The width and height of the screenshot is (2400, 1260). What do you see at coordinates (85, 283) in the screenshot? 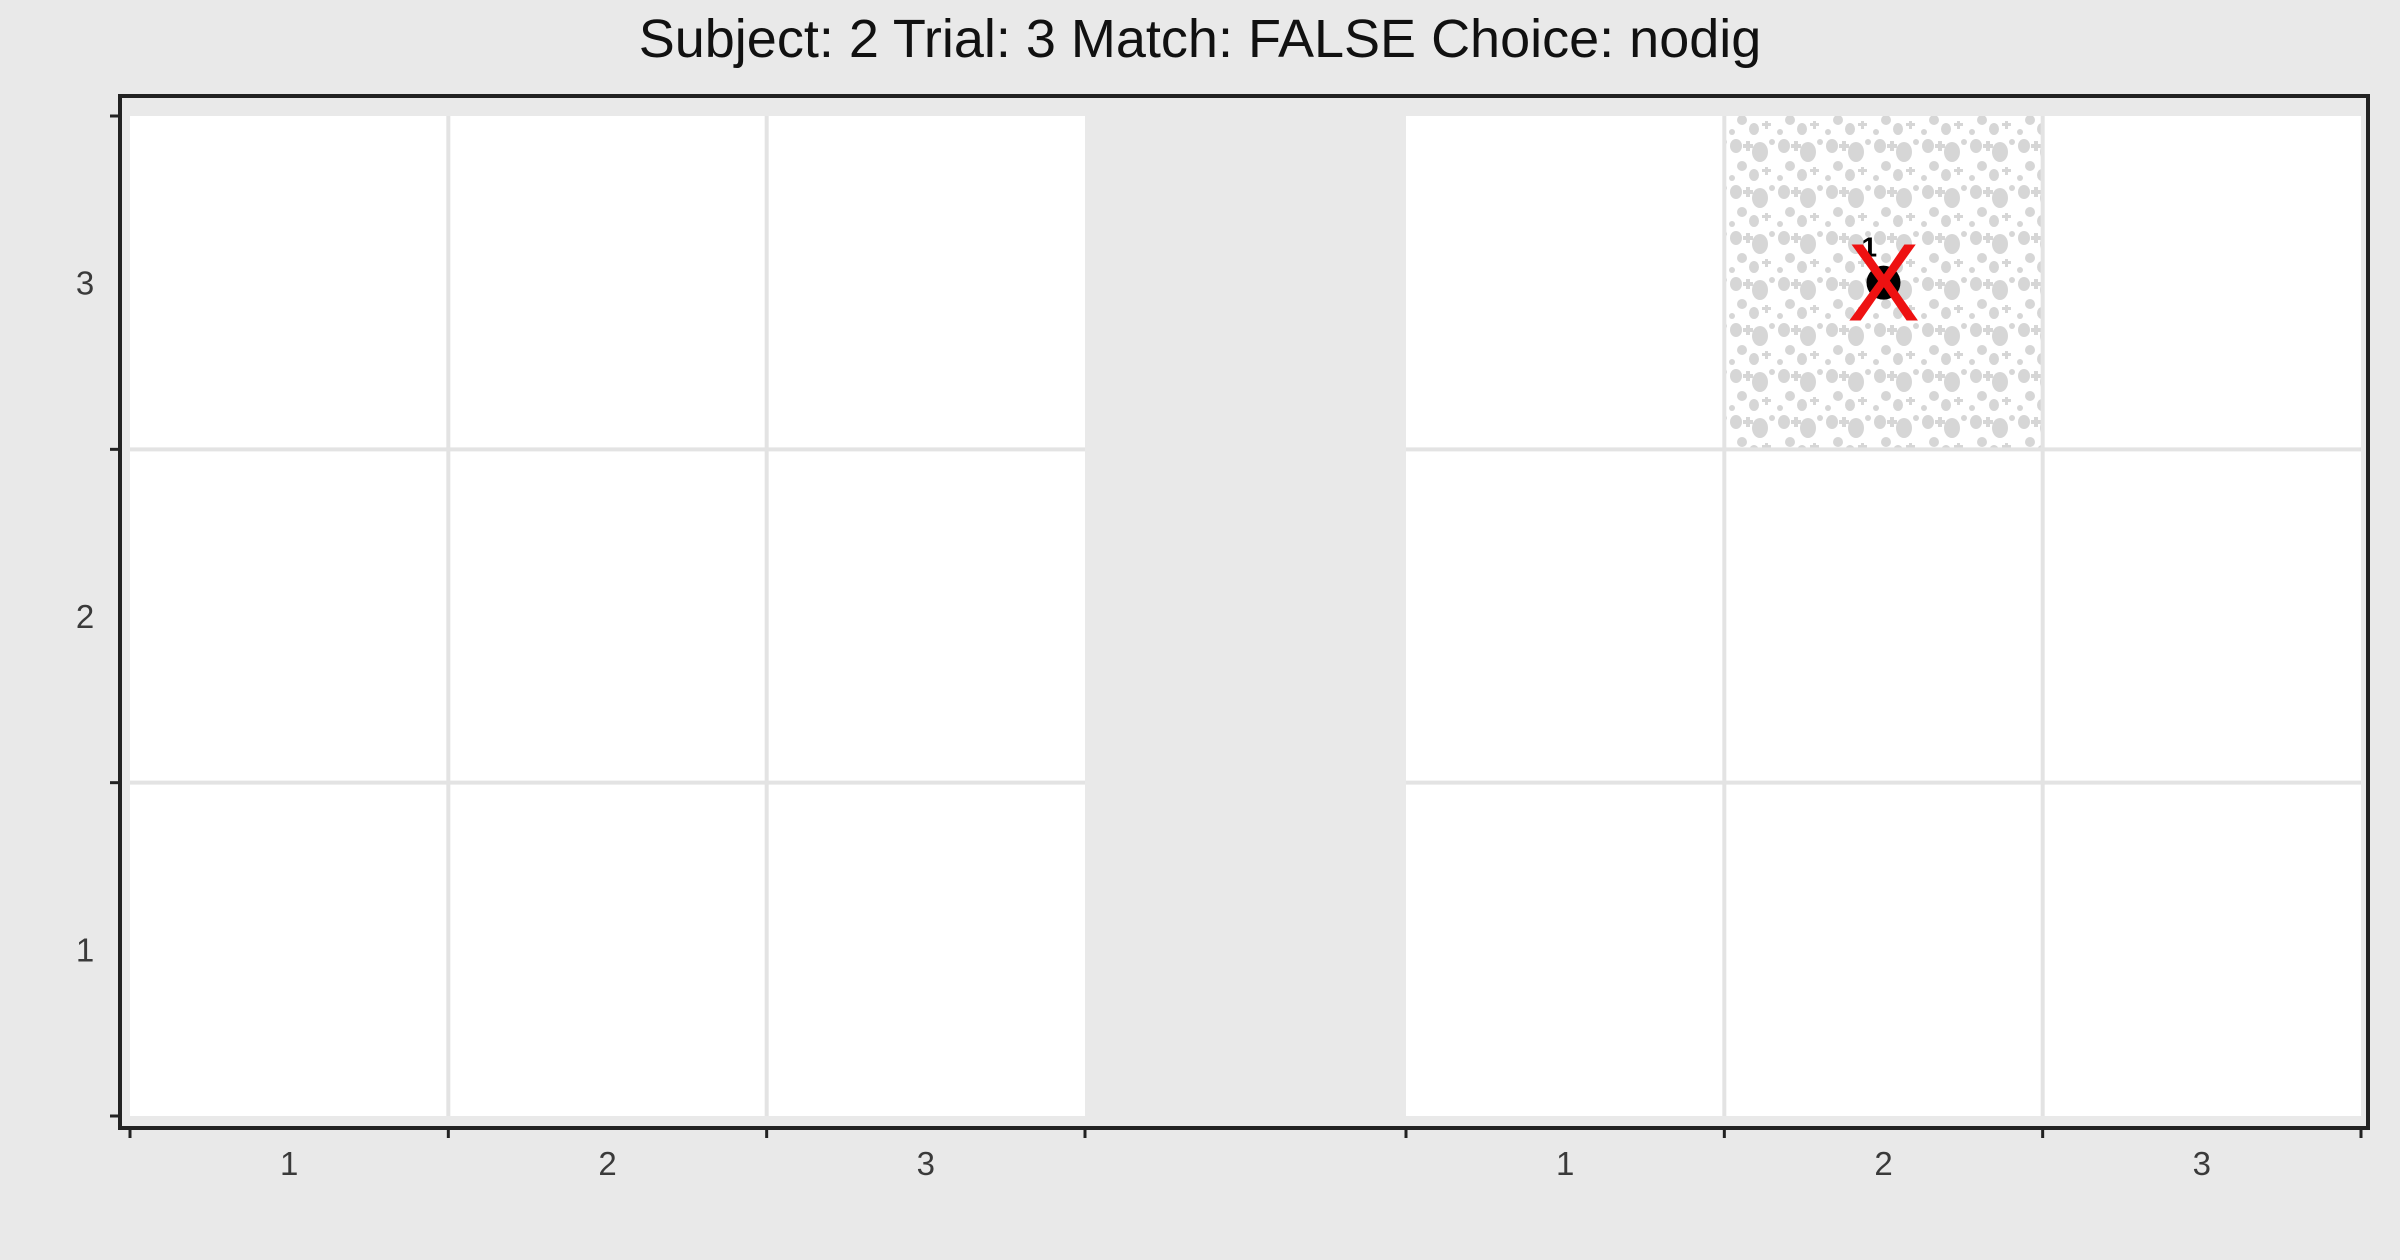
I see `y-tick-label: 3` at bounding box center [85, 283].